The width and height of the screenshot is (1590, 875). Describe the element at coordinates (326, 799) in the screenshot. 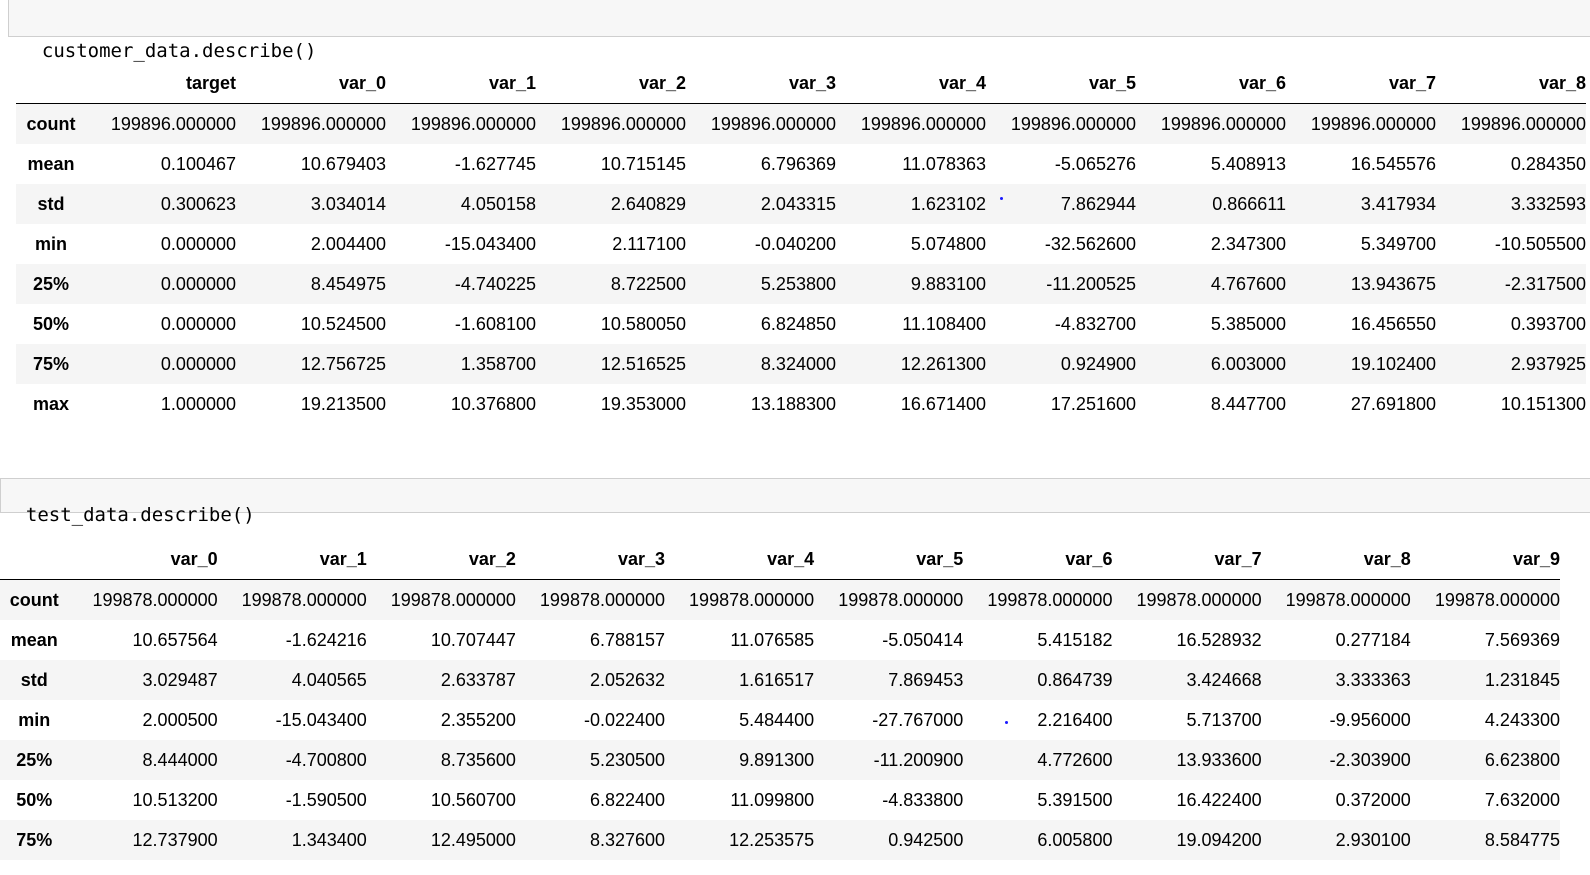

I see `table-cell: -1.590500` at that location.